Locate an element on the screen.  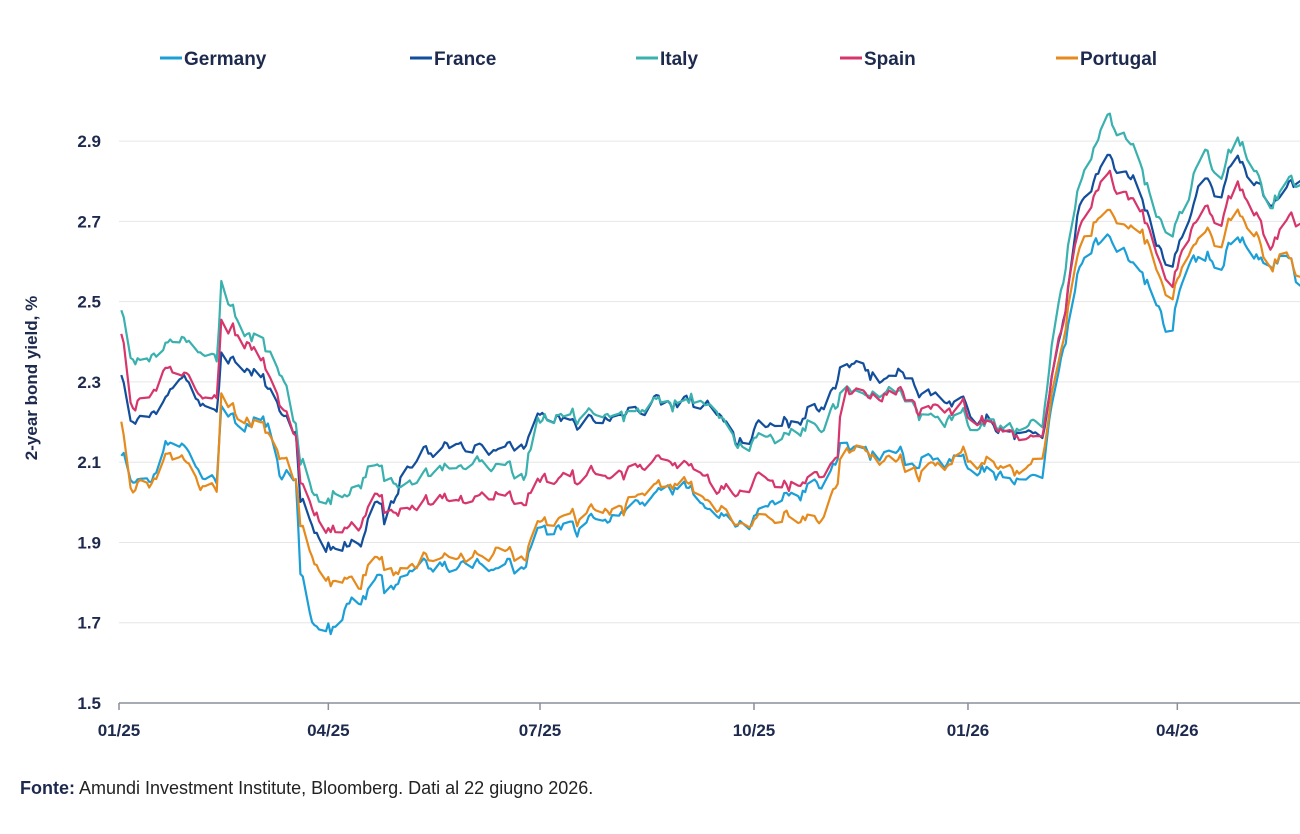
legend-label: Portugal is located at coordinates (1118, 59).